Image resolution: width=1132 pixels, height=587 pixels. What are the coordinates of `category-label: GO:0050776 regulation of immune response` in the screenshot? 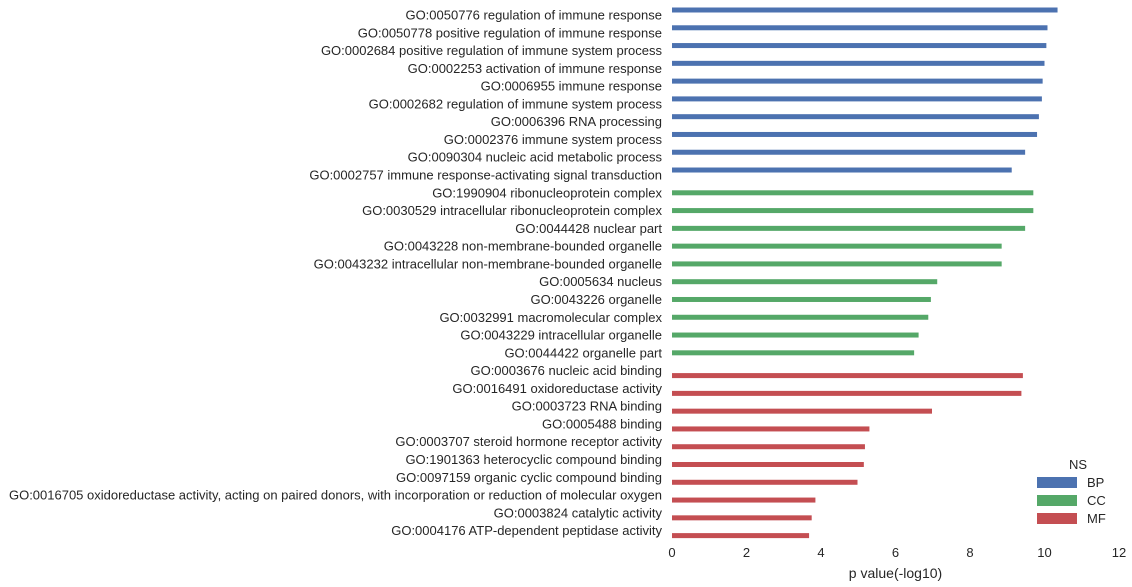 It's located at (533, 15).